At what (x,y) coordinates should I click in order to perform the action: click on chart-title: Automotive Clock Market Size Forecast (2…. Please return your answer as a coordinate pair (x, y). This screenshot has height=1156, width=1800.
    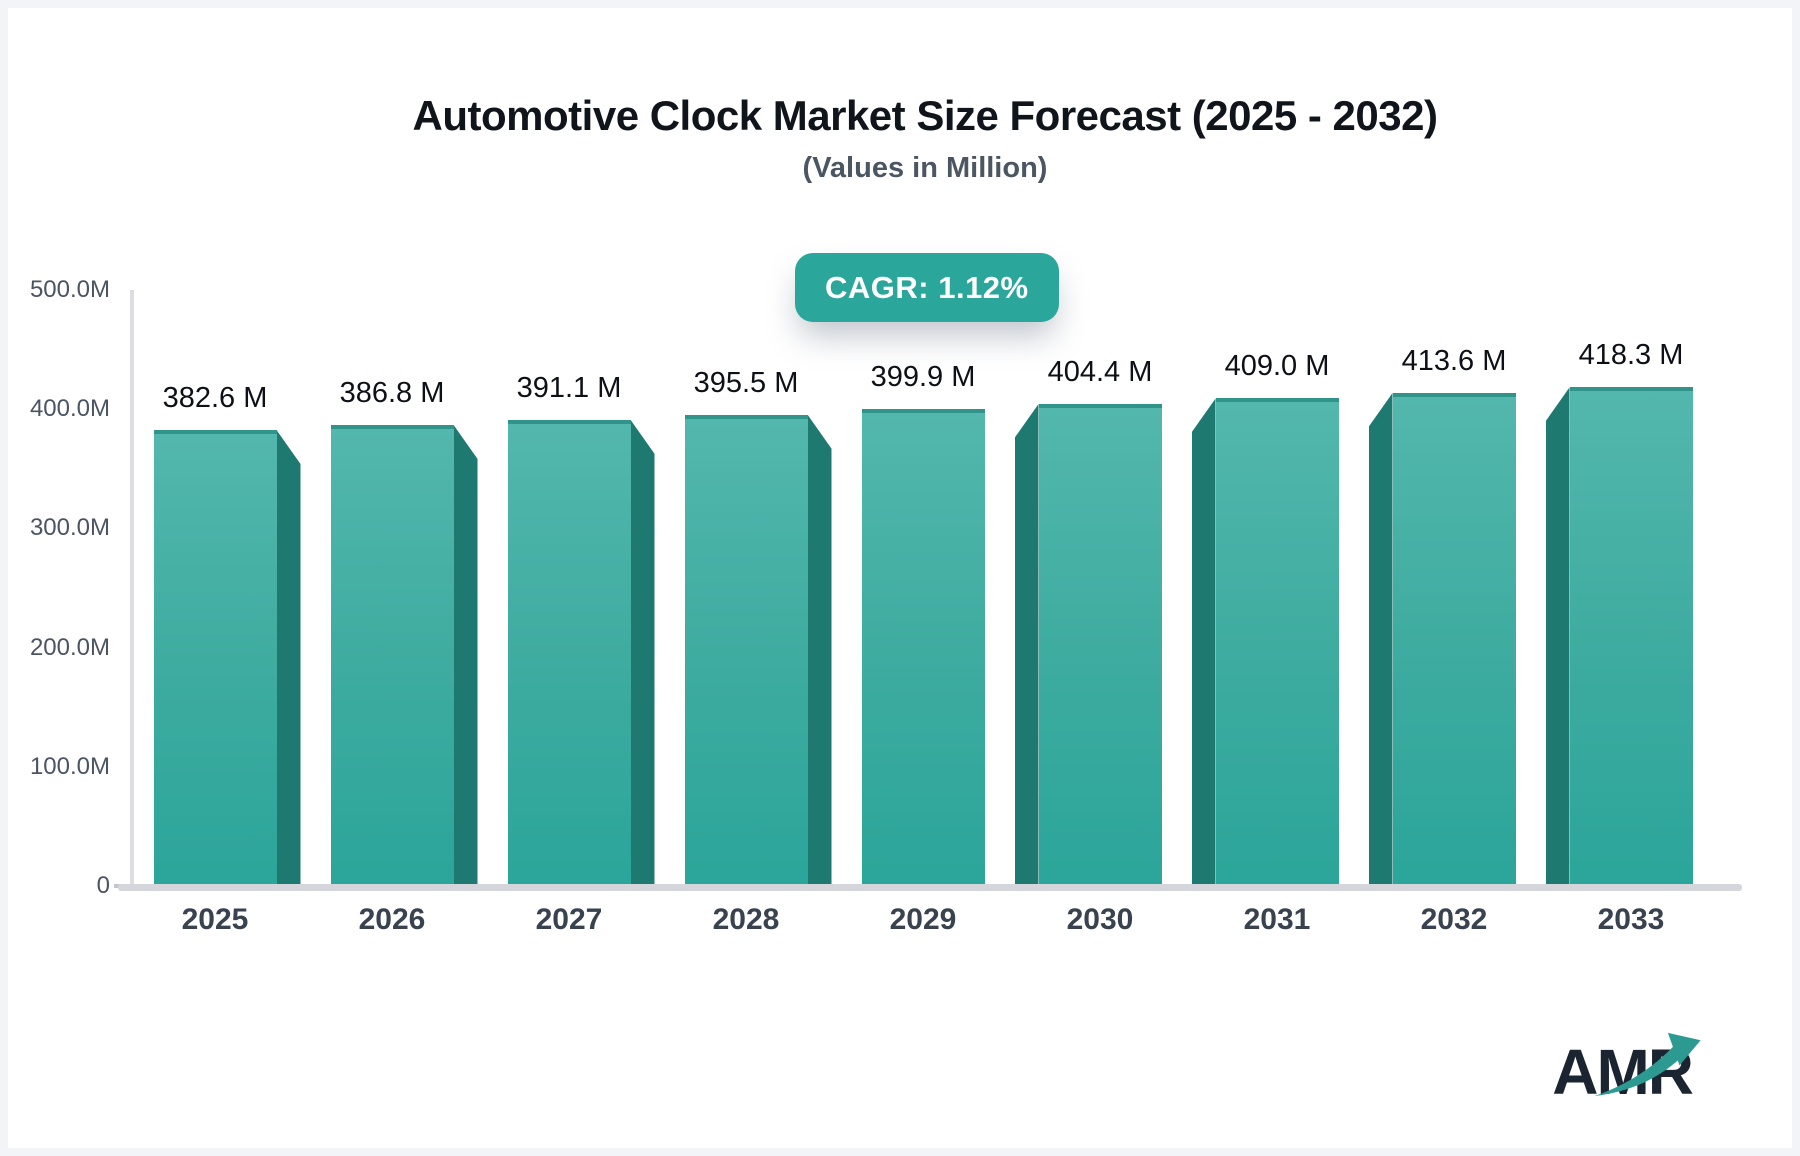
    Looking at the image, I should click on (925, 115).